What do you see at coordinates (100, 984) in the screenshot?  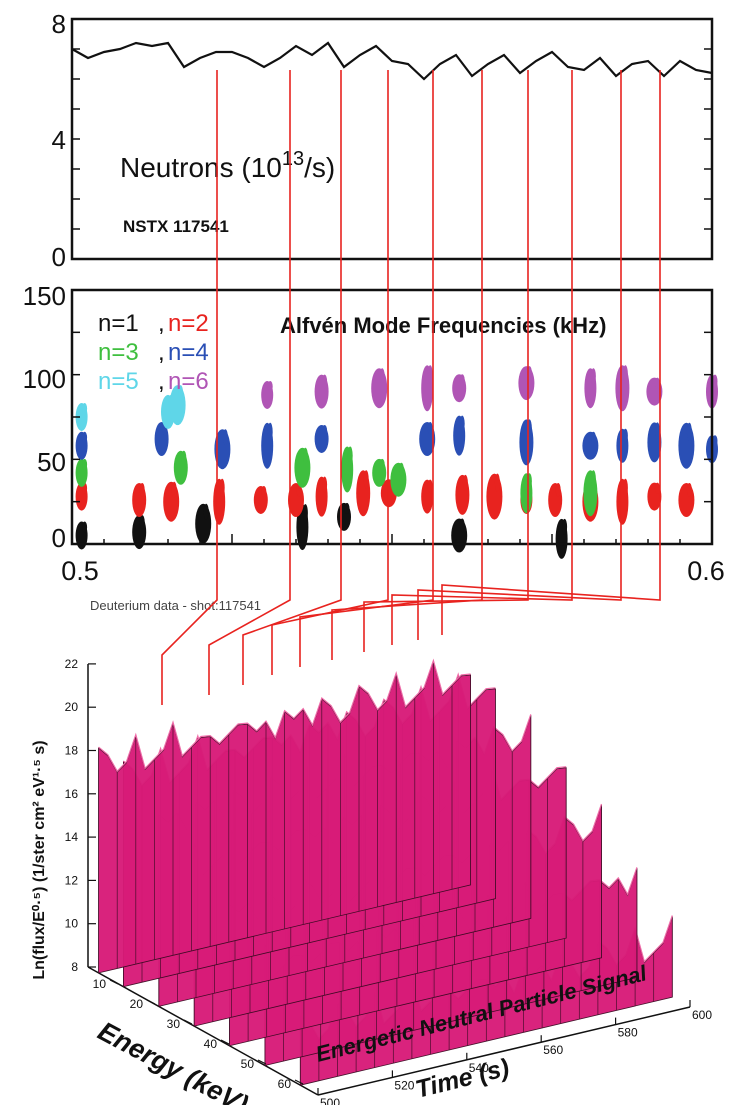 I see `energy-tick-label: 10` at bounding box center [100, 984].